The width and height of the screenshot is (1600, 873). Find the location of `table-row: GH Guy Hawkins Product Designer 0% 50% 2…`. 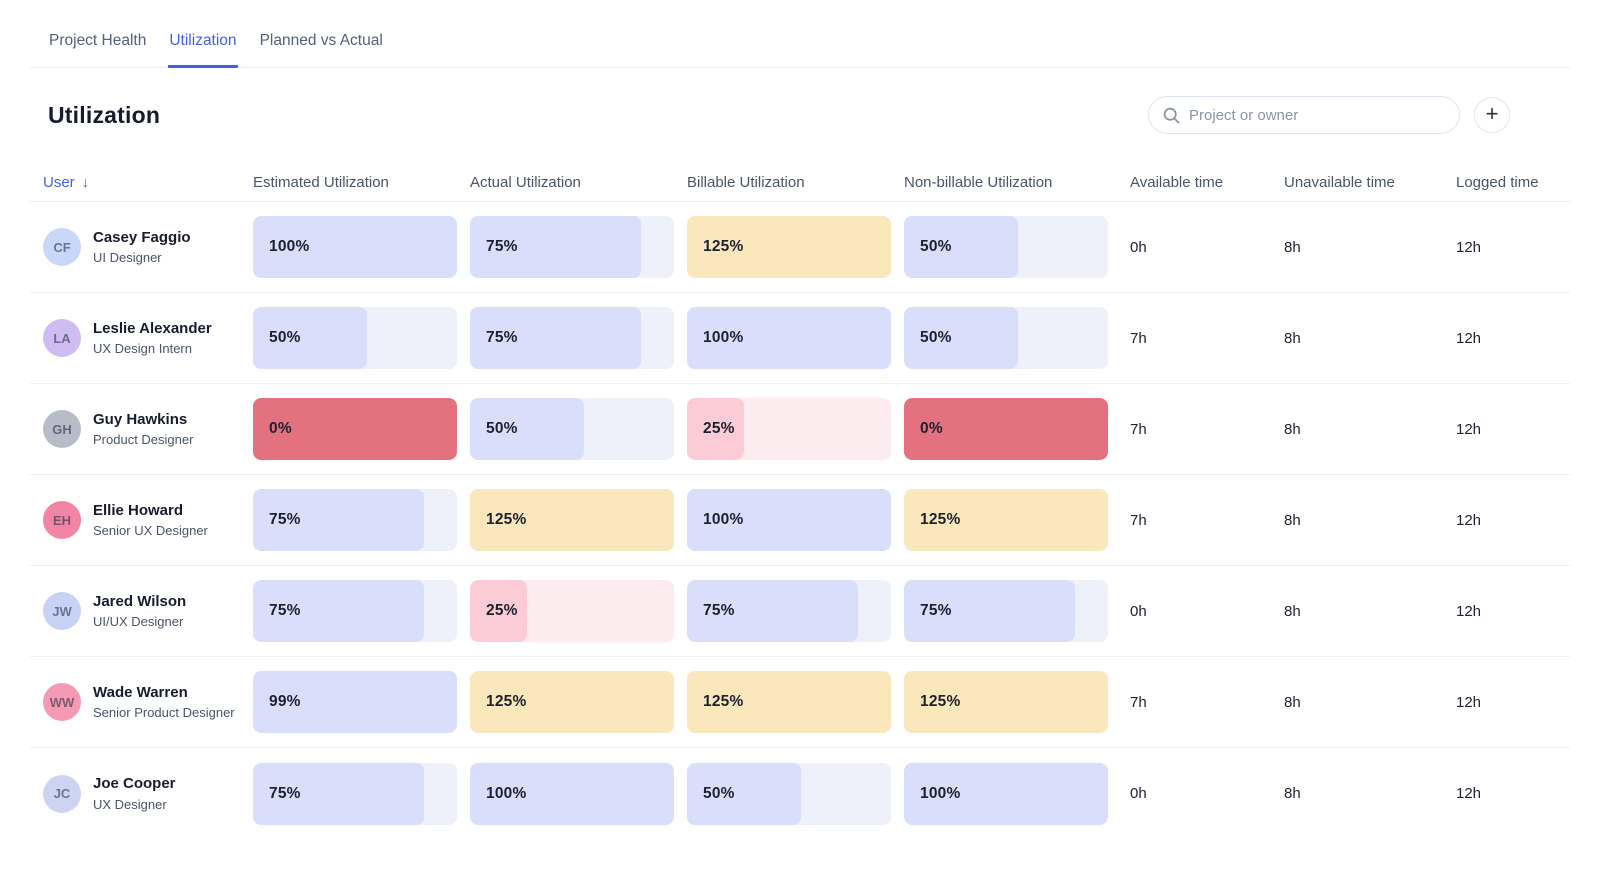

table-row: GH Guy Hawkins Product Designer 0% 50% 2… is located at coordinates (800, 429).